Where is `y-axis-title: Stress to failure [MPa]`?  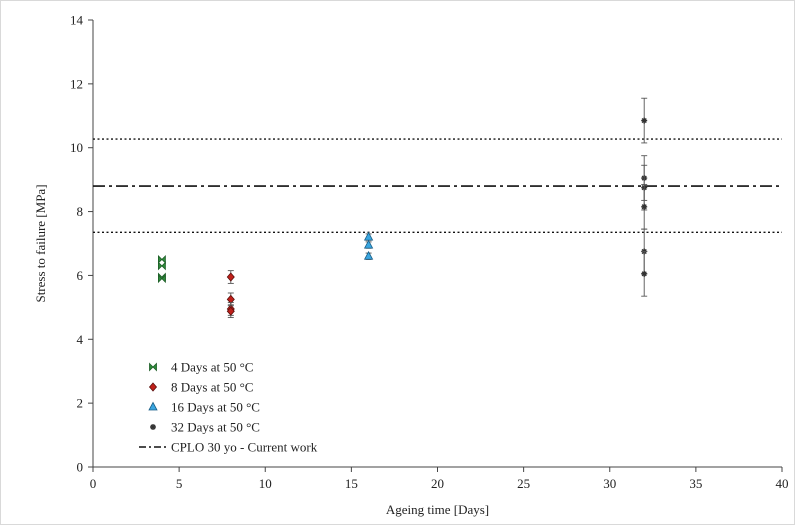
y-axis-title: Stress to failure [MPa] is located at coordinates (40, 243).